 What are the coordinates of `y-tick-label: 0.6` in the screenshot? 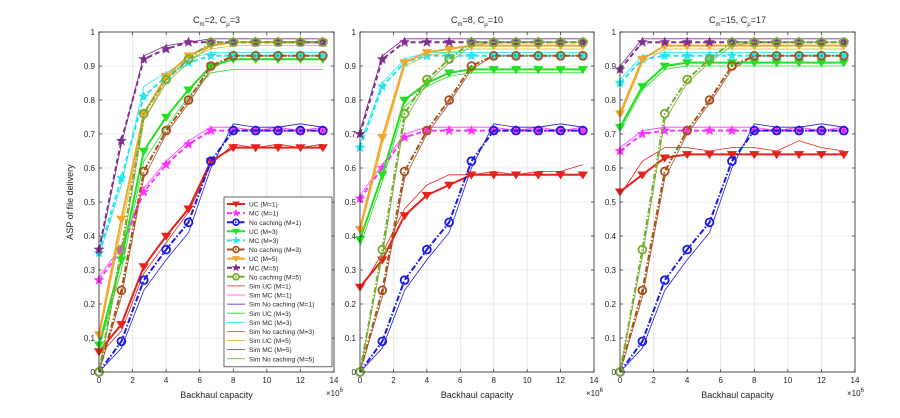 It's located at (611, 168).